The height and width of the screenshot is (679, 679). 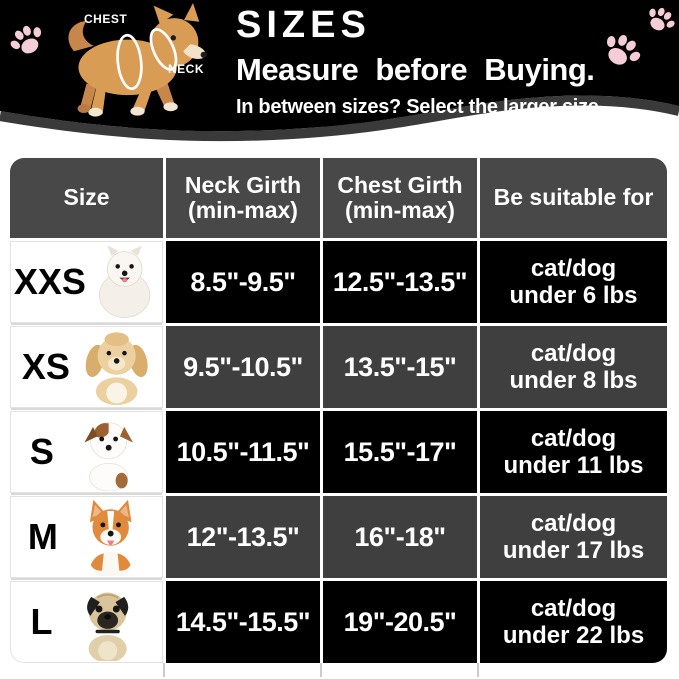 What do you see at coordinates (243, 537) in the screenshot?
I see `neck-girth-value: 12"-13.5"` at bounding box center [243, 537].